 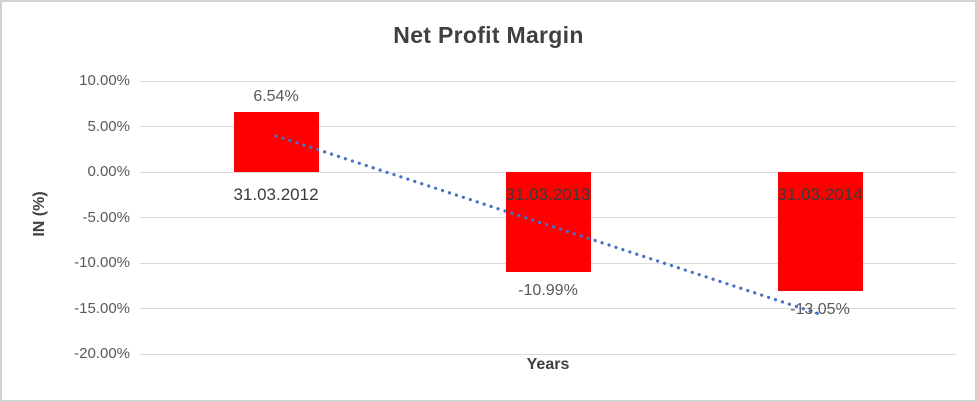 What do you see at coordinates (102, 262) in the screenshot?
I see `y-axis-tick-label: -10.00%` at bounding box center [102, 262].